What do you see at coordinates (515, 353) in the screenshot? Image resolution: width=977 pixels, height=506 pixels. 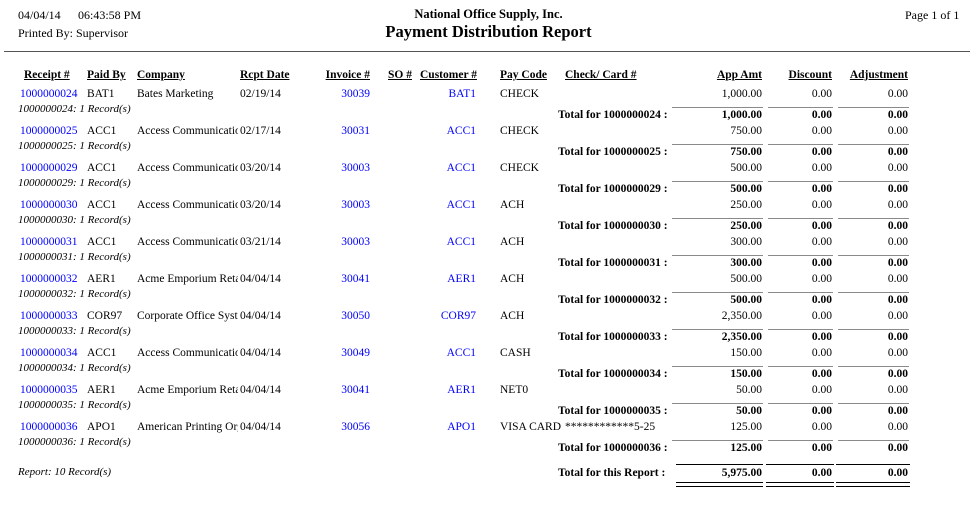 I see `pay-code-cell: CASH` at bounding box center [515, 353].